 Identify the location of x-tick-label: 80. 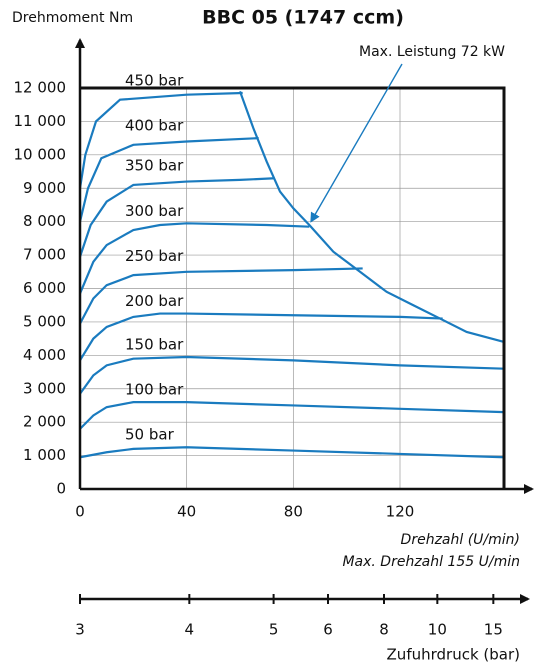
(293, 512).